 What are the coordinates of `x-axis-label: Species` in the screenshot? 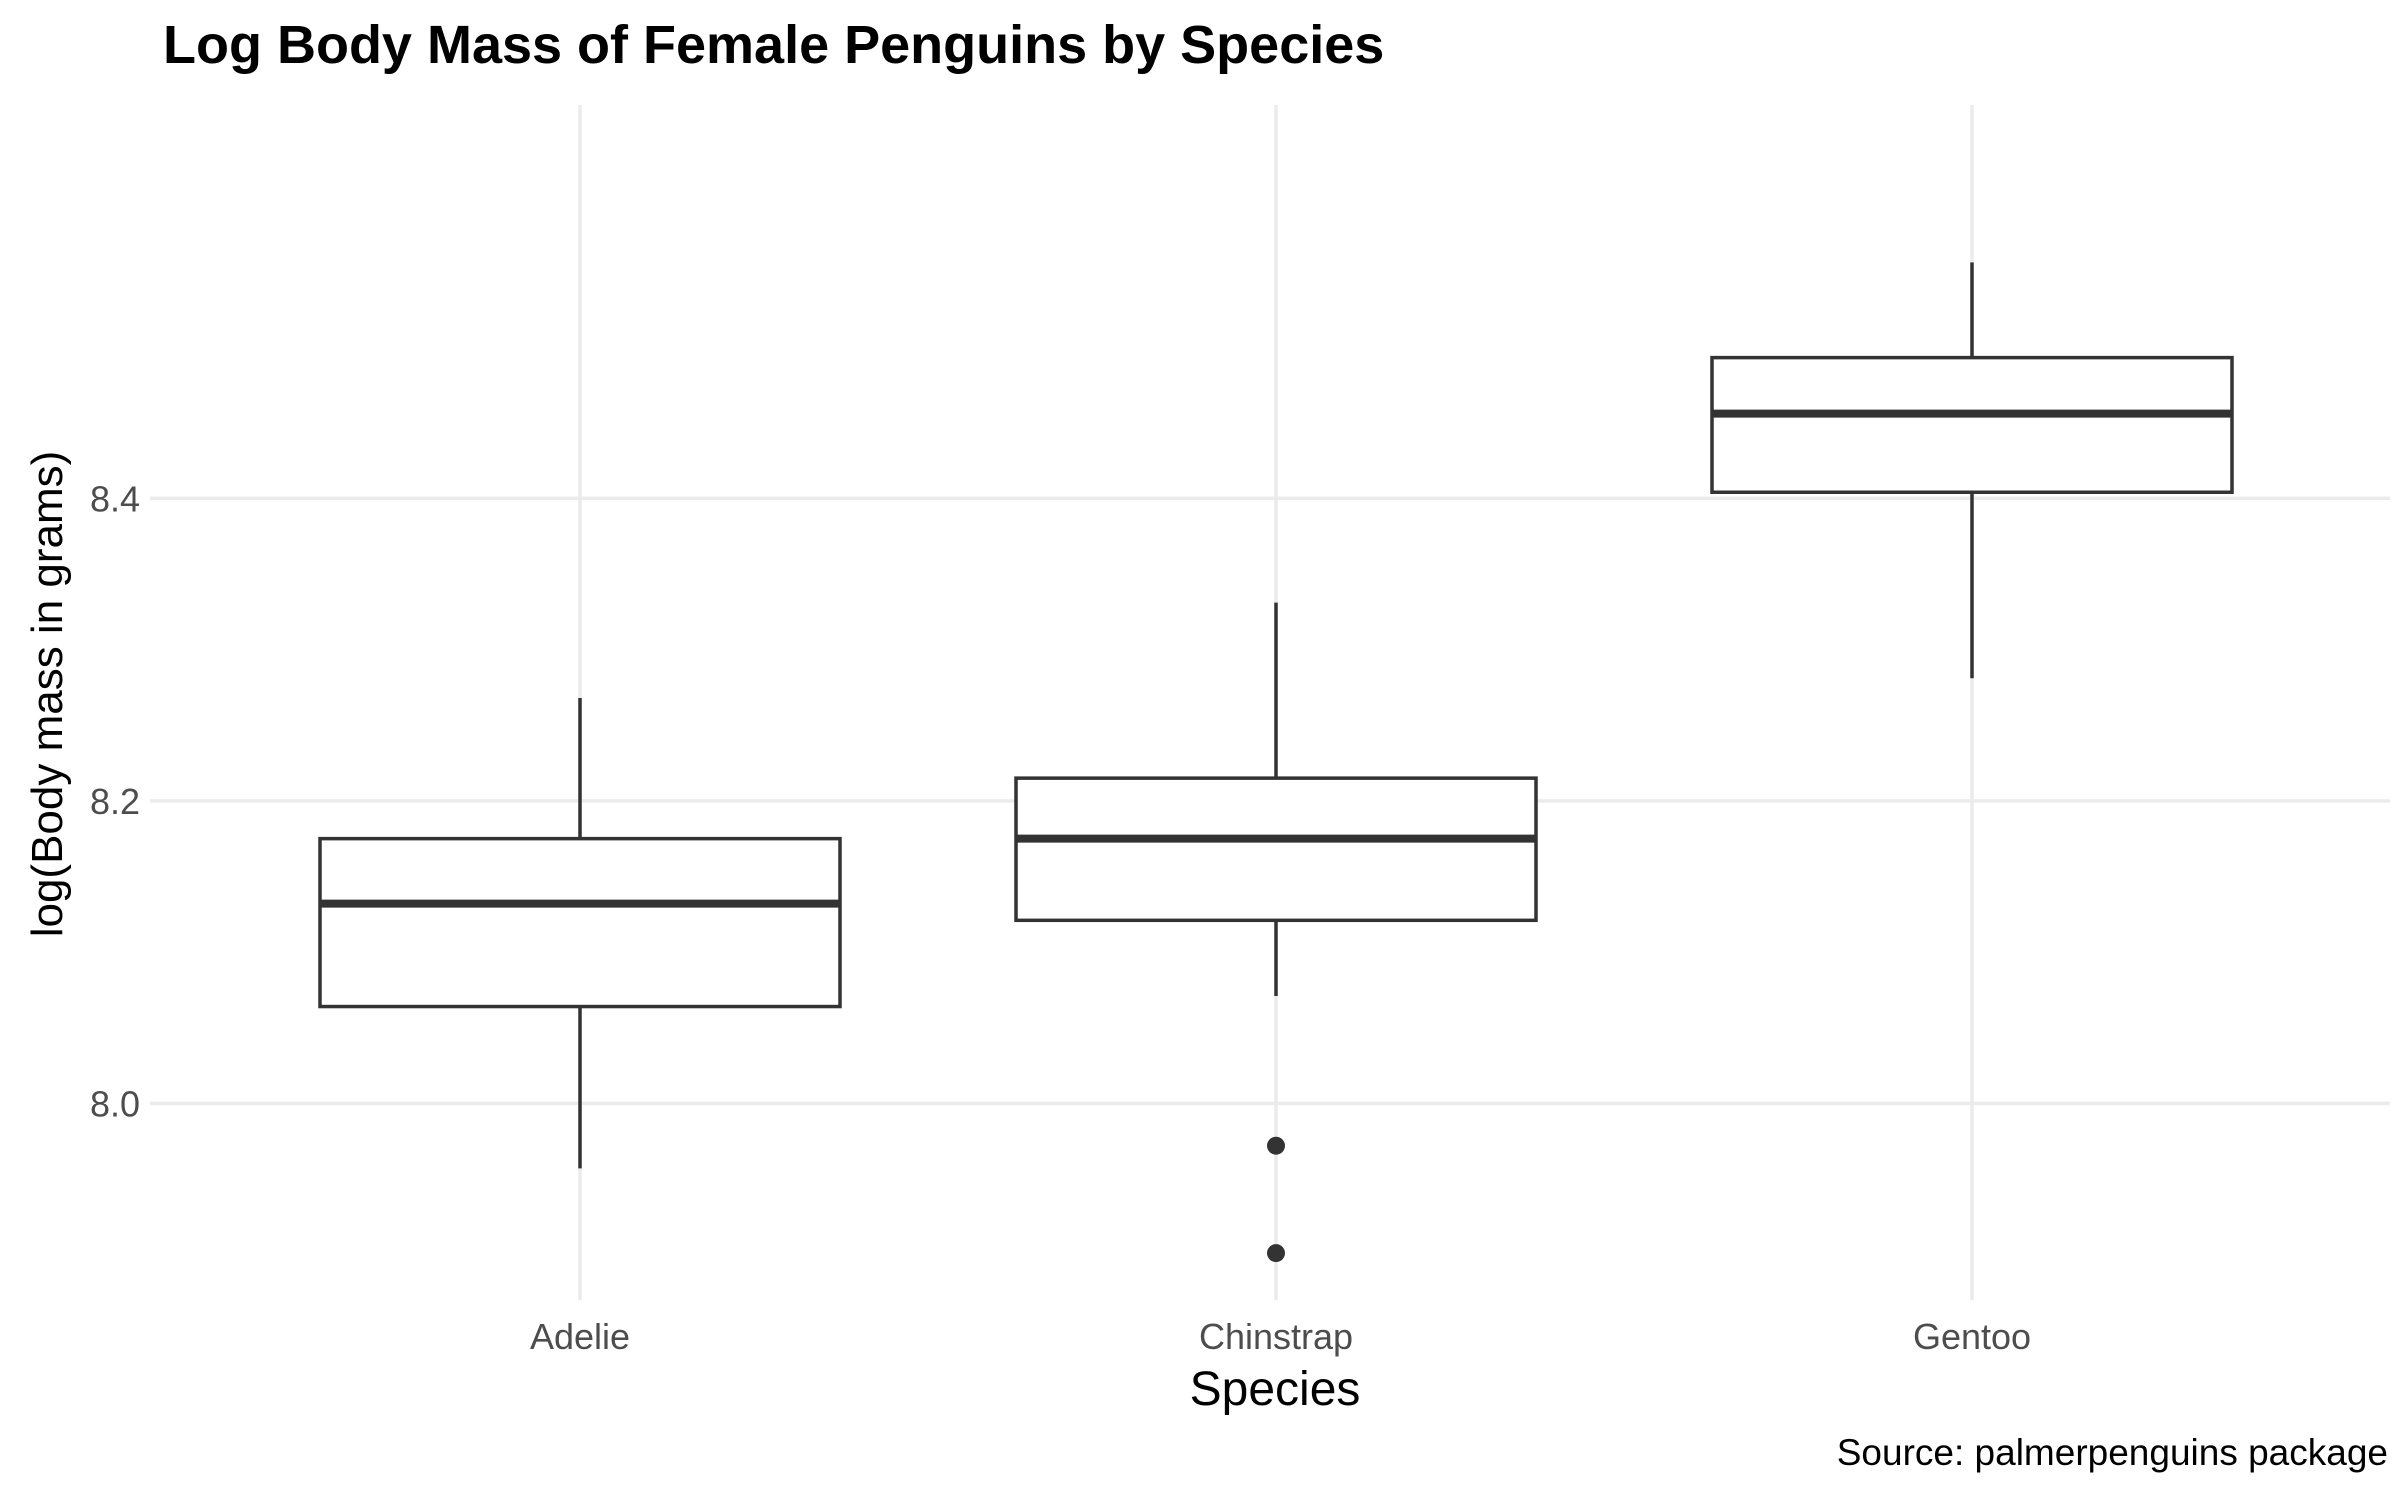 It's located at (1275, 1389).